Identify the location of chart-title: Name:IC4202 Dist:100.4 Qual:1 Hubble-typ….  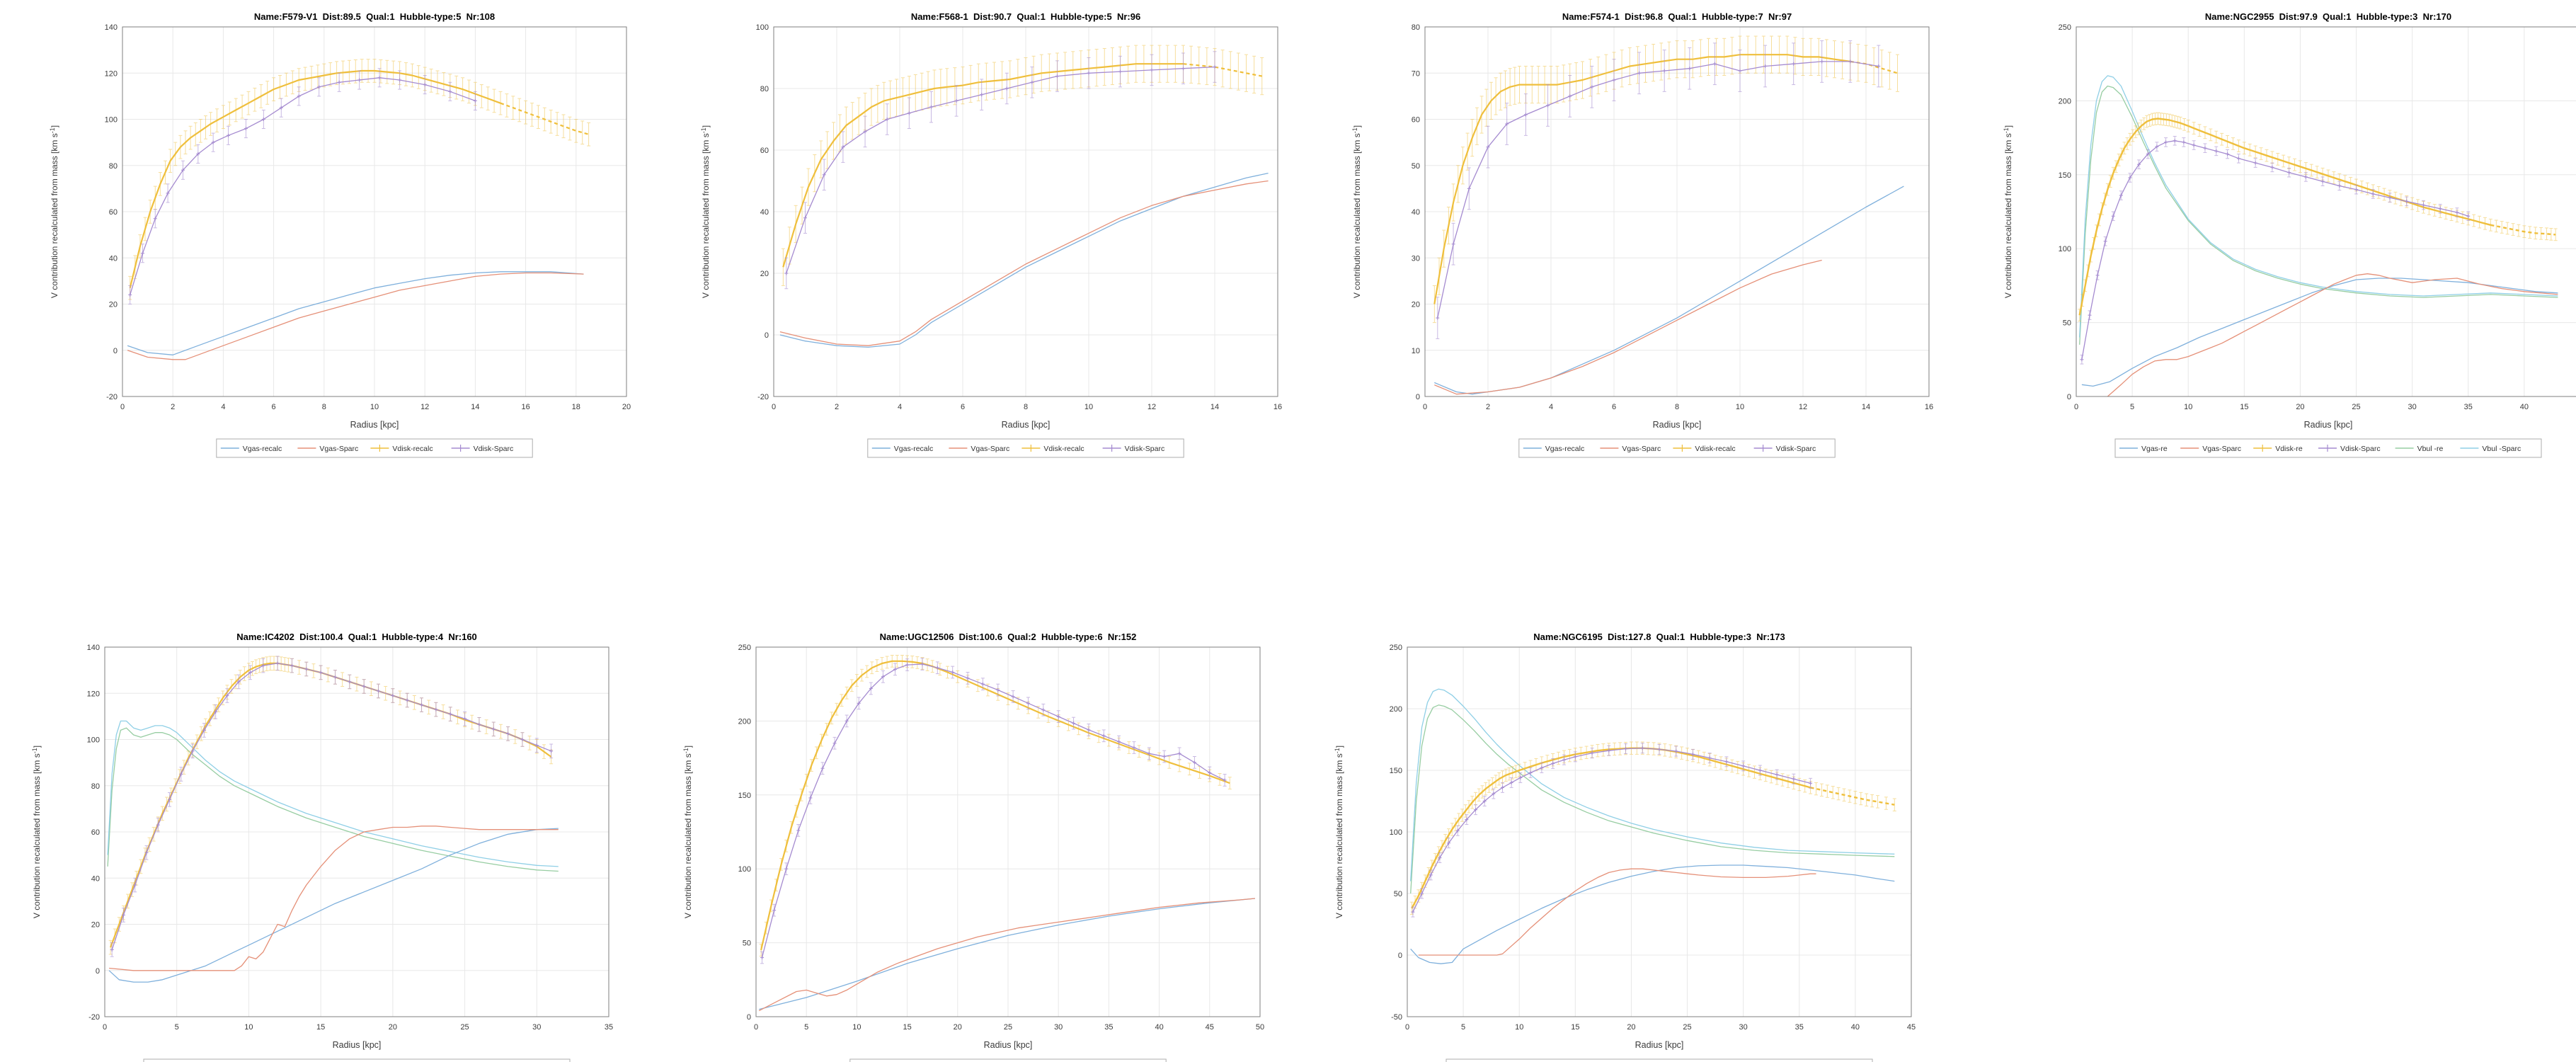
(356, 637).